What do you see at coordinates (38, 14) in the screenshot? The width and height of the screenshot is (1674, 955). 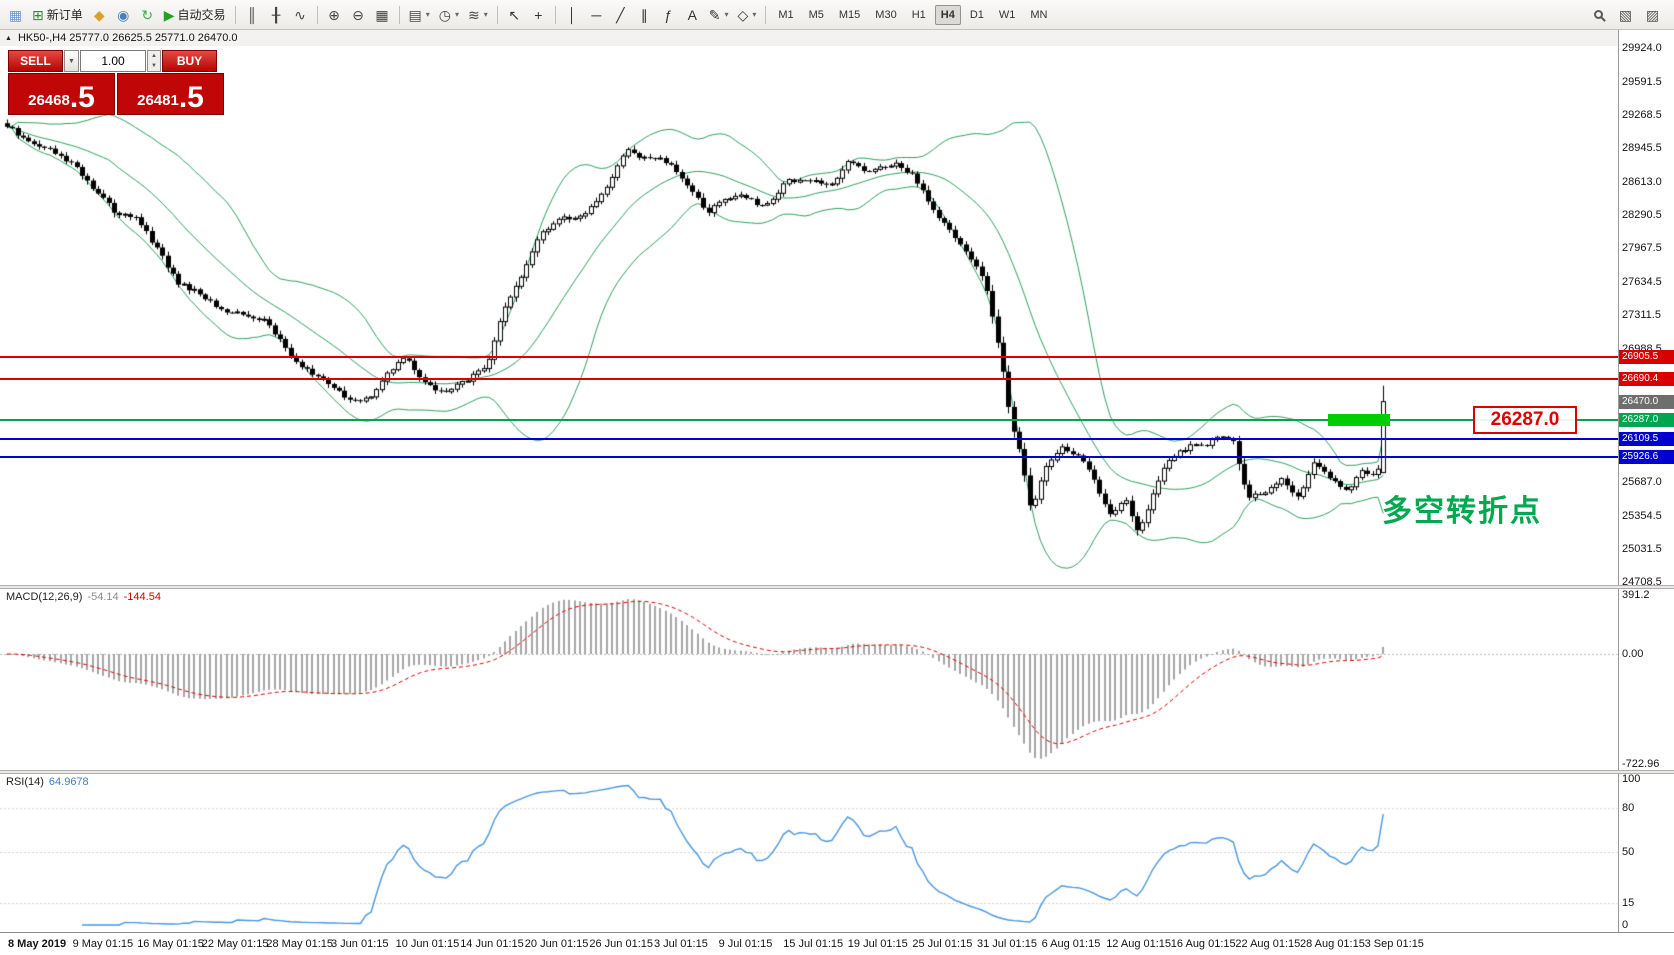 I see `new-order-icon: ⊞` at bounding box center [38, 14].